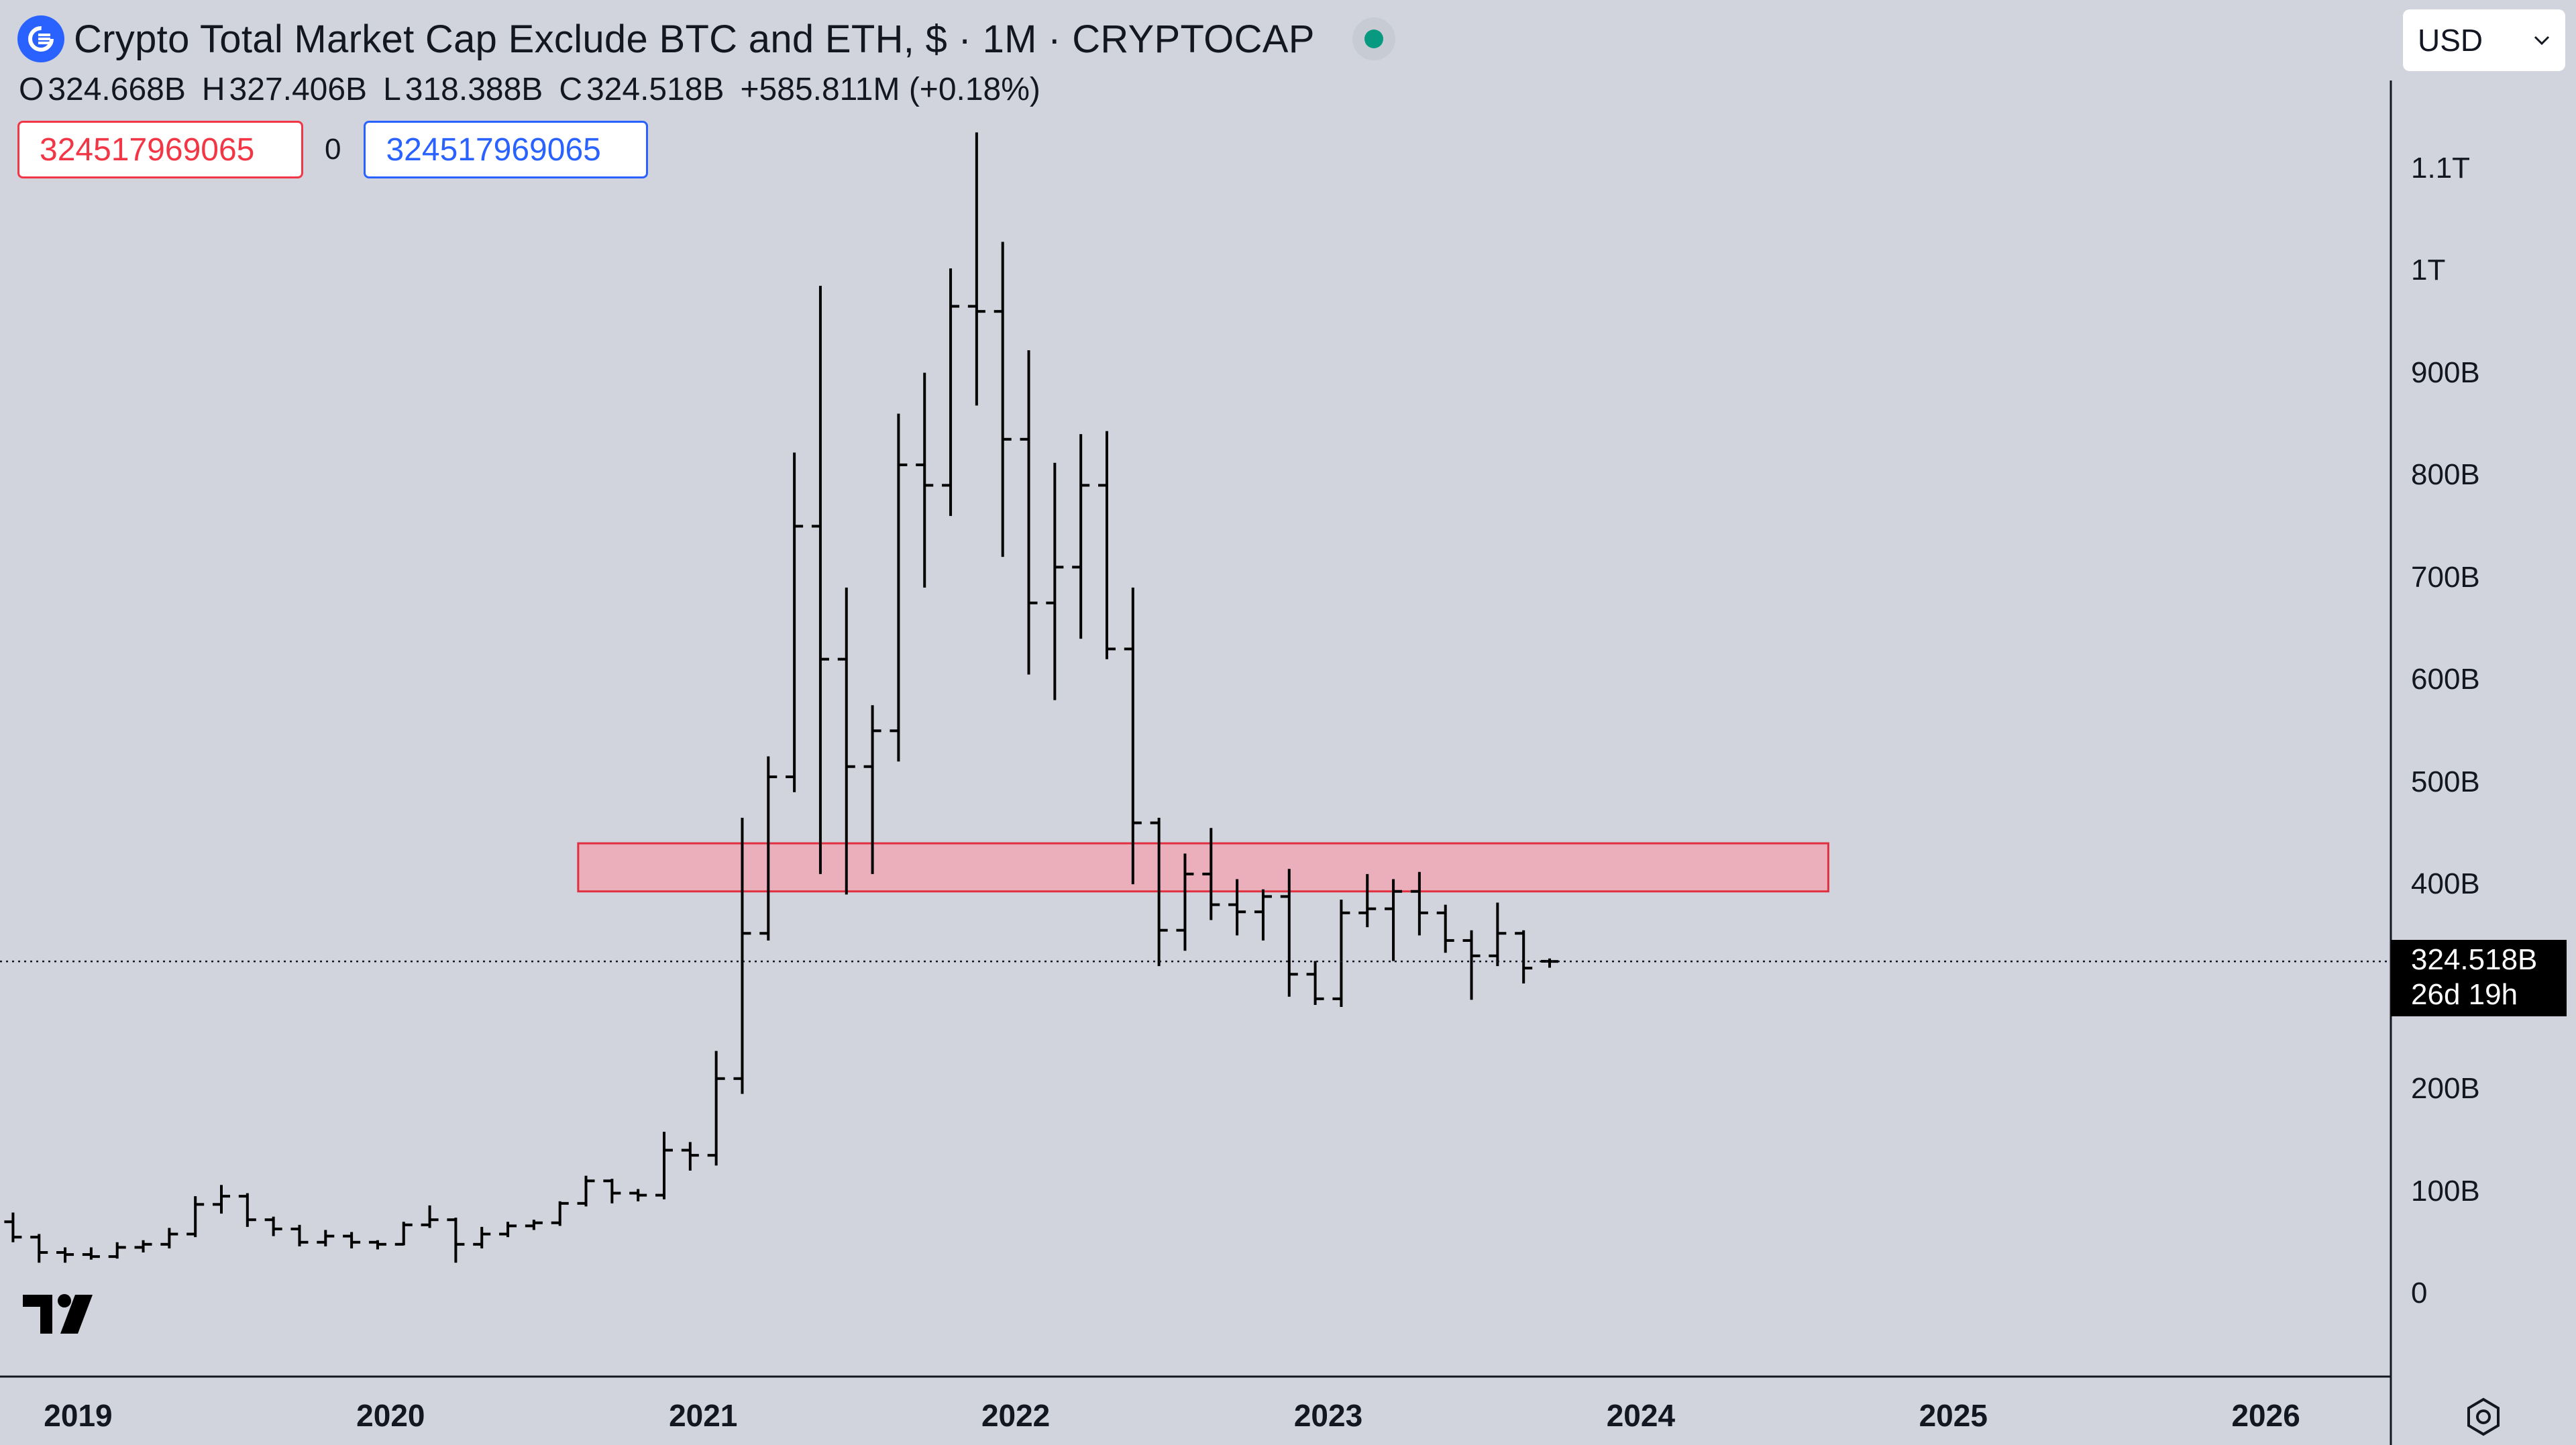  I want to click on open-value: 324.668B, so click(117, 89).